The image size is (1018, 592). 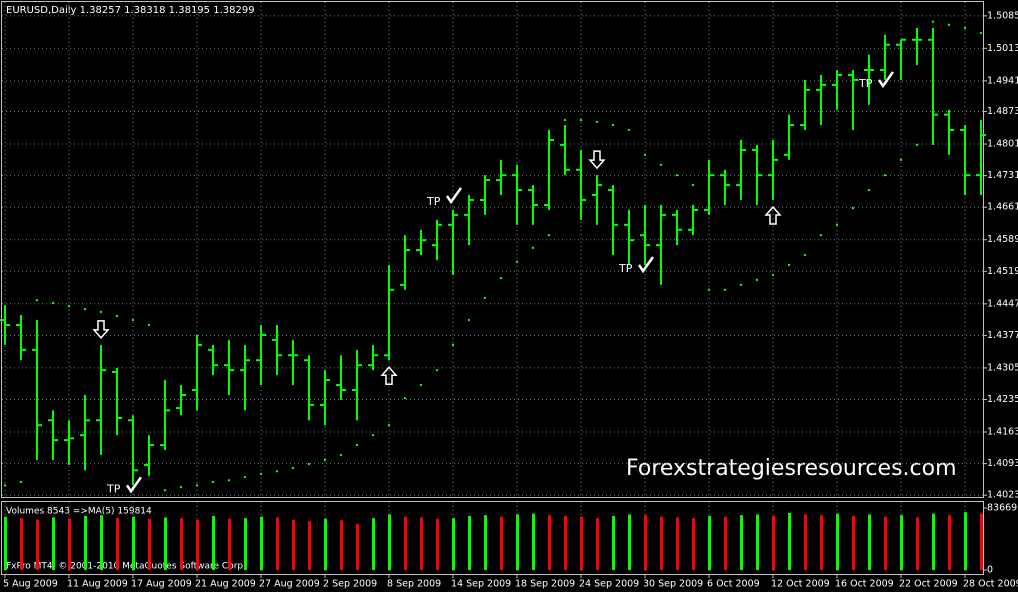 I want to click on y-tick-label: 1.50850, so click(x=1002, y=15).